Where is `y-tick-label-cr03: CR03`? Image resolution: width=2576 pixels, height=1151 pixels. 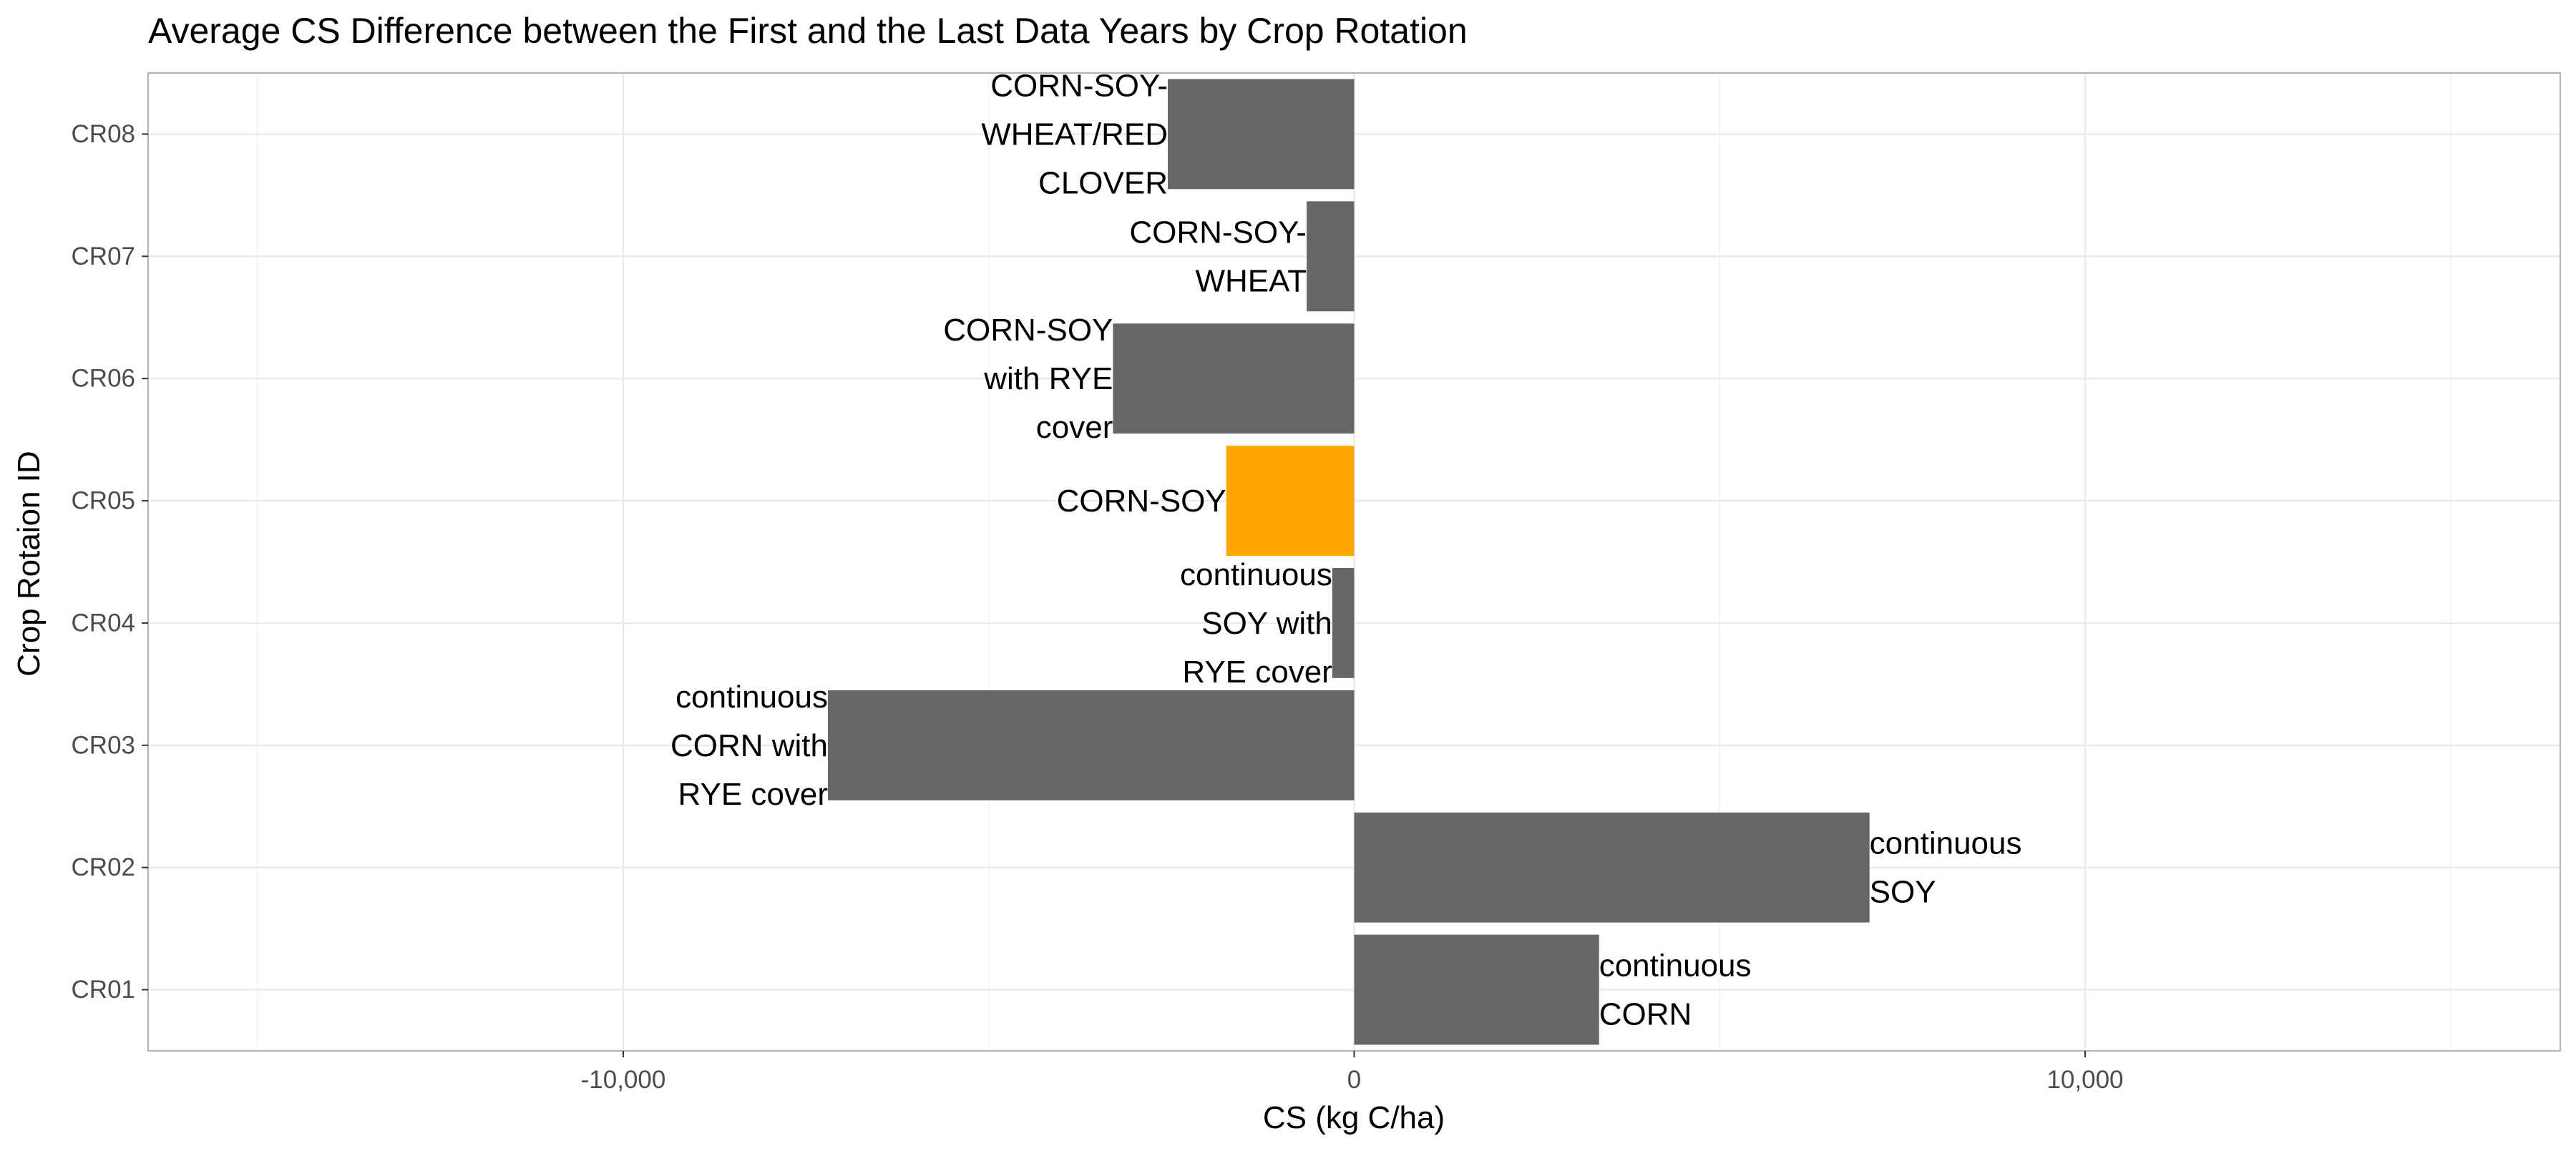
y-tick-label-cr03: CR03 is located at coordinates (103, 745).